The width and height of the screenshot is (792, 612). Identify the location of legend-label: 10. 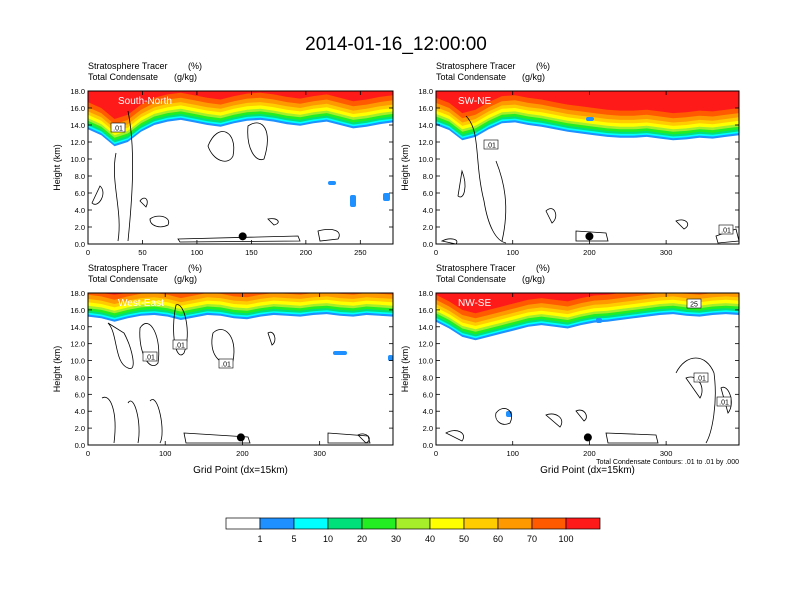
(328, 539).